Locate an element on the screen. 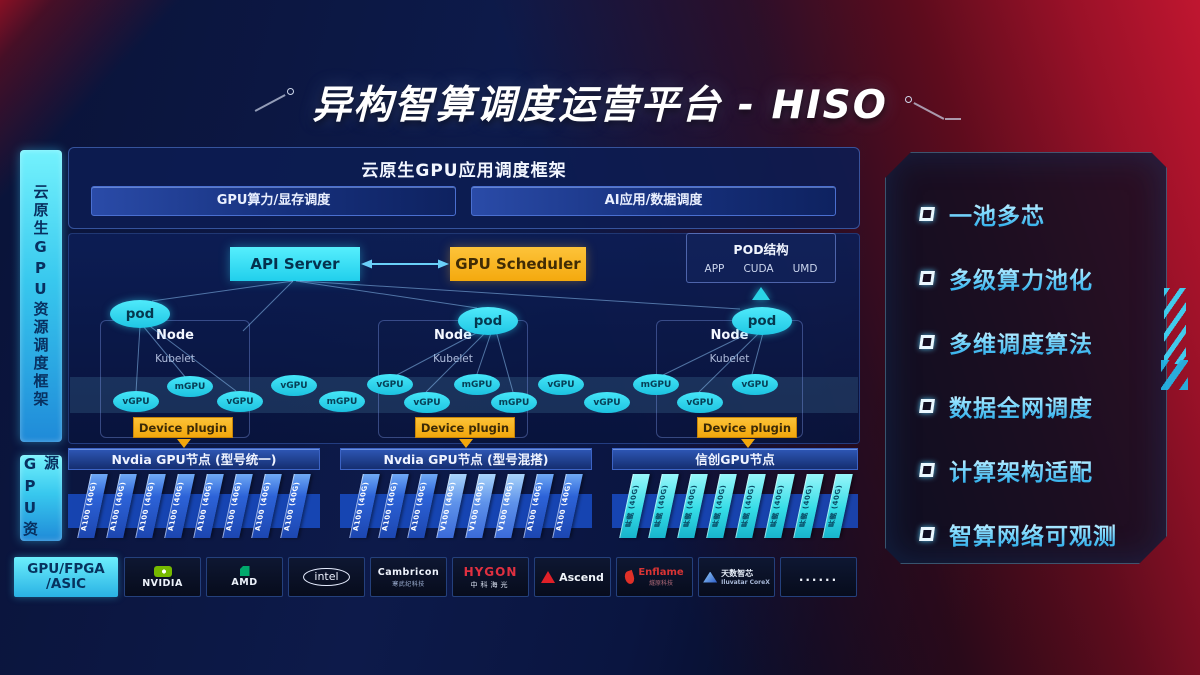  vendor-name: NVIDIA is located at coordinates (162, 583).